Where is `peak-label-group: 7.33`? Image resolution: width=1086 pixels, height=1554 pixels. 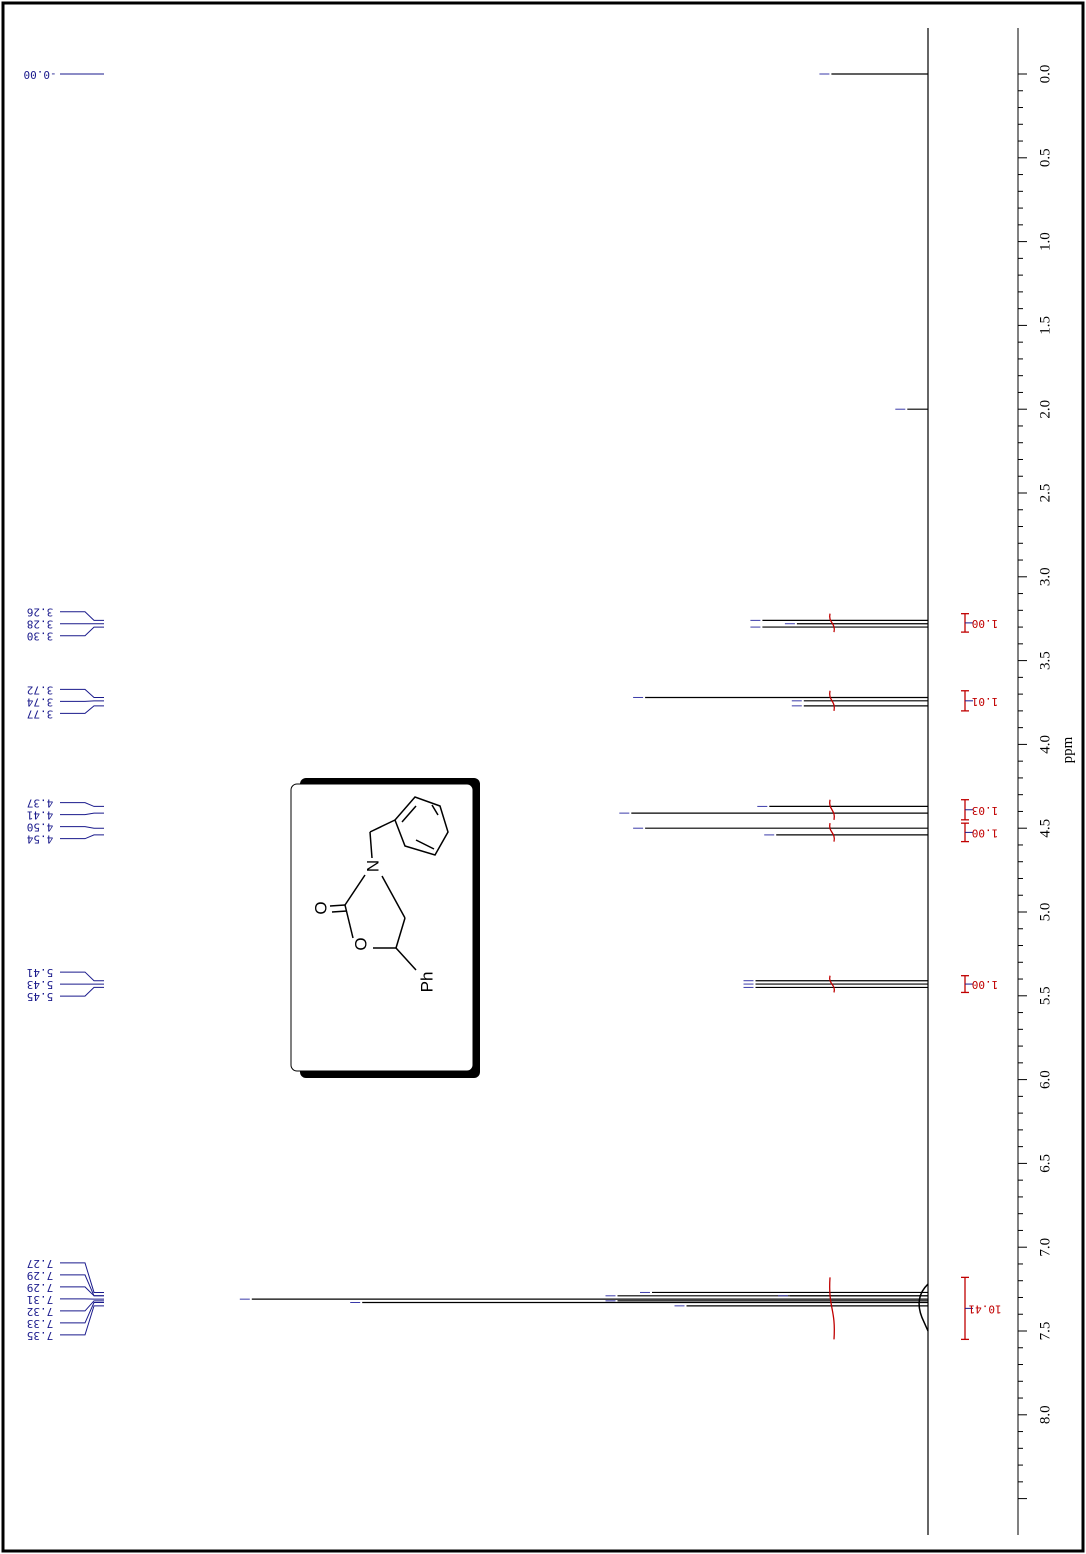
peak-label-group: 7.33 is located at coordinates (40, 1323).